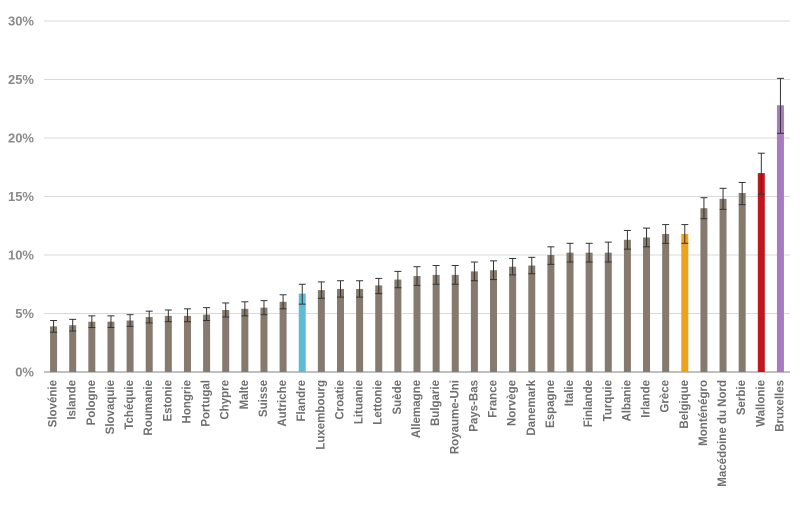 This screenshot has height=522, width=800. What do you see at coordinates (666, 396) in the screenshot?
I see `x-tick-label: Grèce` at bounding box center [666, 396].